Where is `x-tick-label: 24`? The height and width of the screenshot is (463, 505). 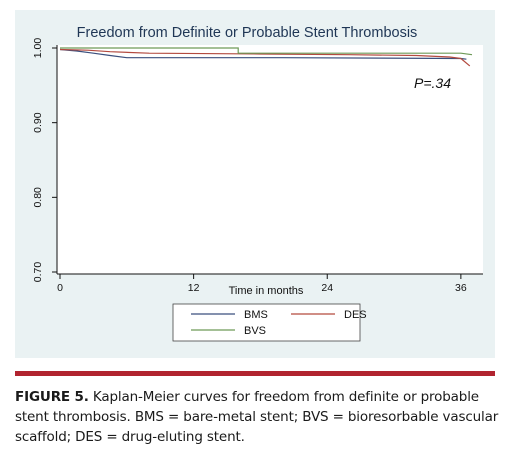
x-tick-label: 24 is located at coordinates (327, 288).